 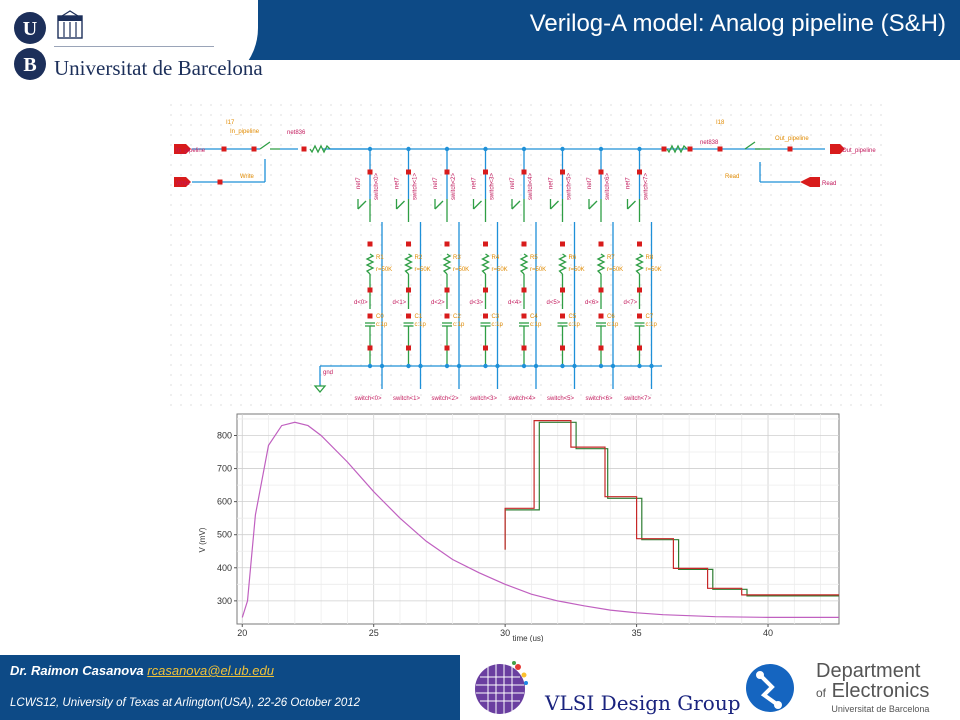 I want to click on cell-switch-name-label: switch<7>, so click(x=647, y=186).